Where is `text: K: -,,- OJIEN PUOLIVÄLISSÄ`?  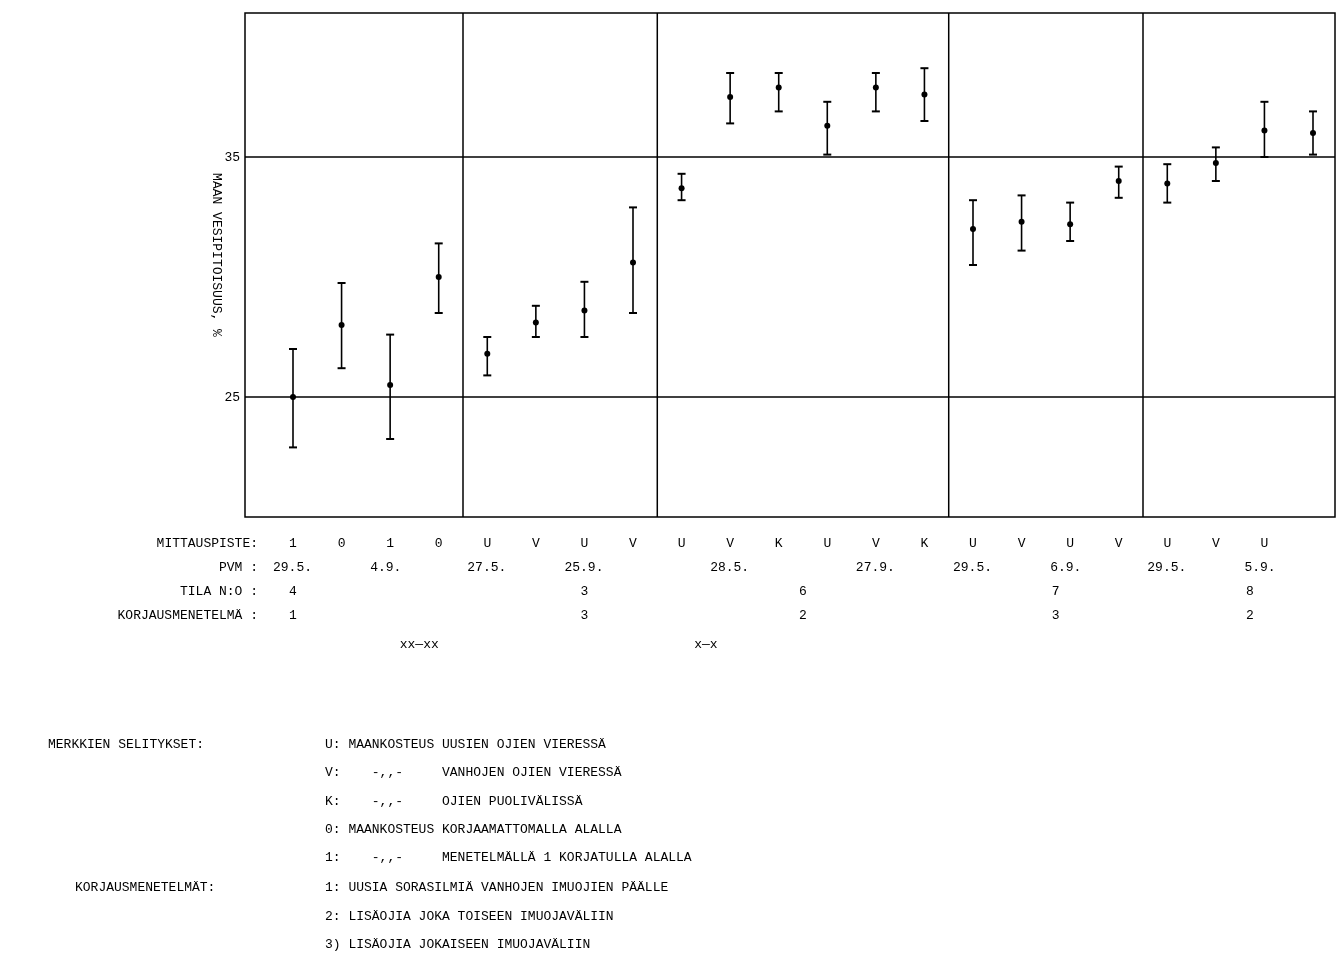
text: K: -,,- OJIEN PUOLIVÄLISSÄ is located at coordinates (454, 801).